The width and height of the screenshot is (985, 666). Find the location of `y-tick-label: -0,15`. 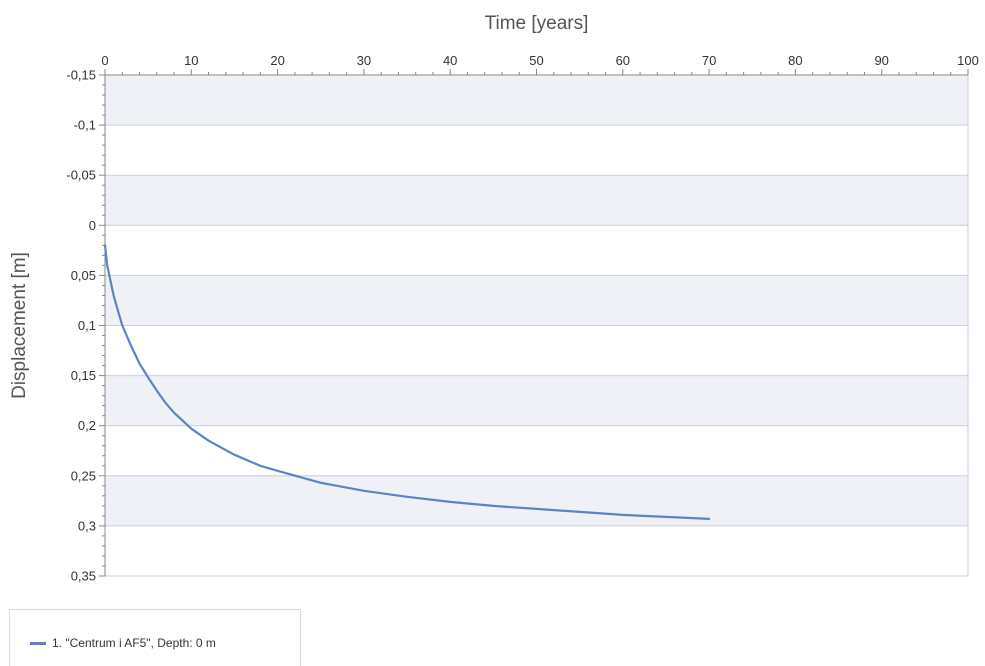

y-tick-label: -0,15 is located at coordinates (81, 75).